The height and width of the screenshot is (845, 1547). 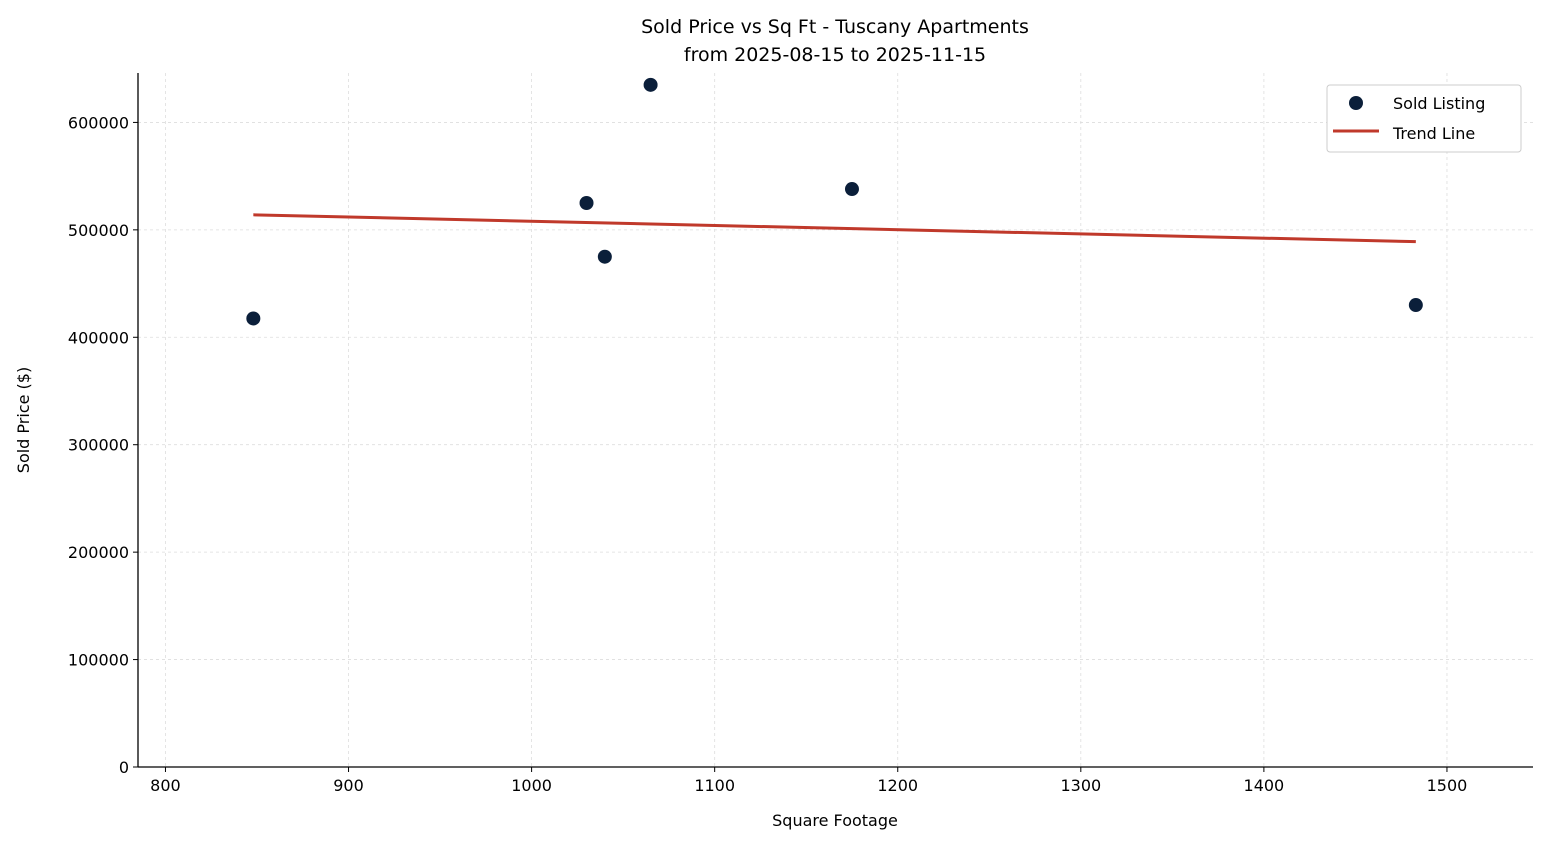 I want to click on y-tick-label: 0, so click(x=124, y=767).